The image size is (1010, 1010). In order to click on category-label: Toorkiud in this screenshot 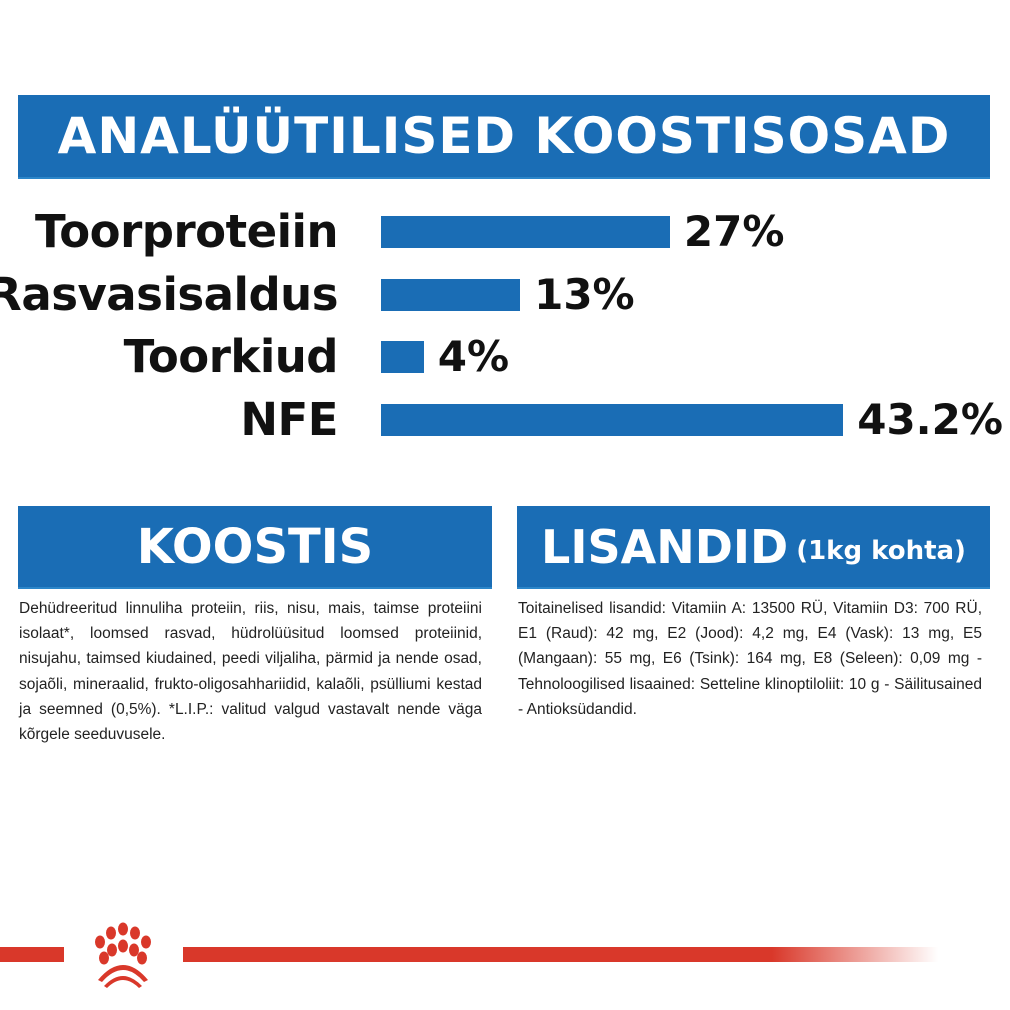, I will do `click(231, 356)`.